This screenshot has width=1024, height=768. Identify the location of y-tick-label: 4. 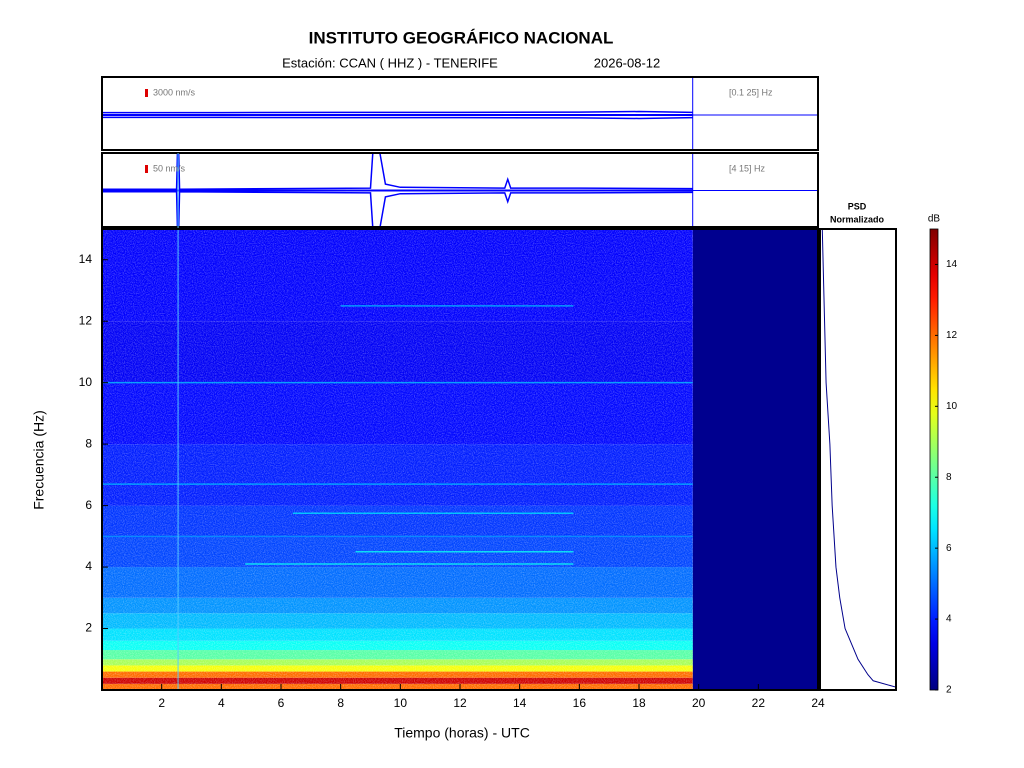
(88, 566).